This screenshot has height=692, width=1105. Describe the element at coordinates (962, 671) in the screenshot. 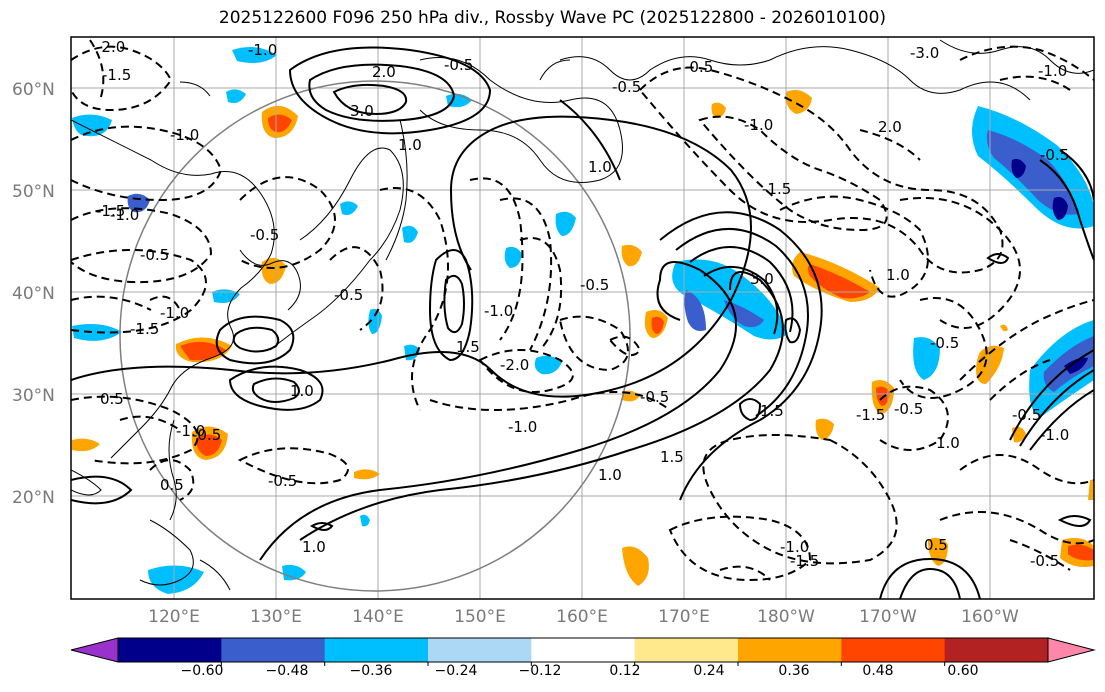

I see `colorbar-tick-label: 0.60` at that location.